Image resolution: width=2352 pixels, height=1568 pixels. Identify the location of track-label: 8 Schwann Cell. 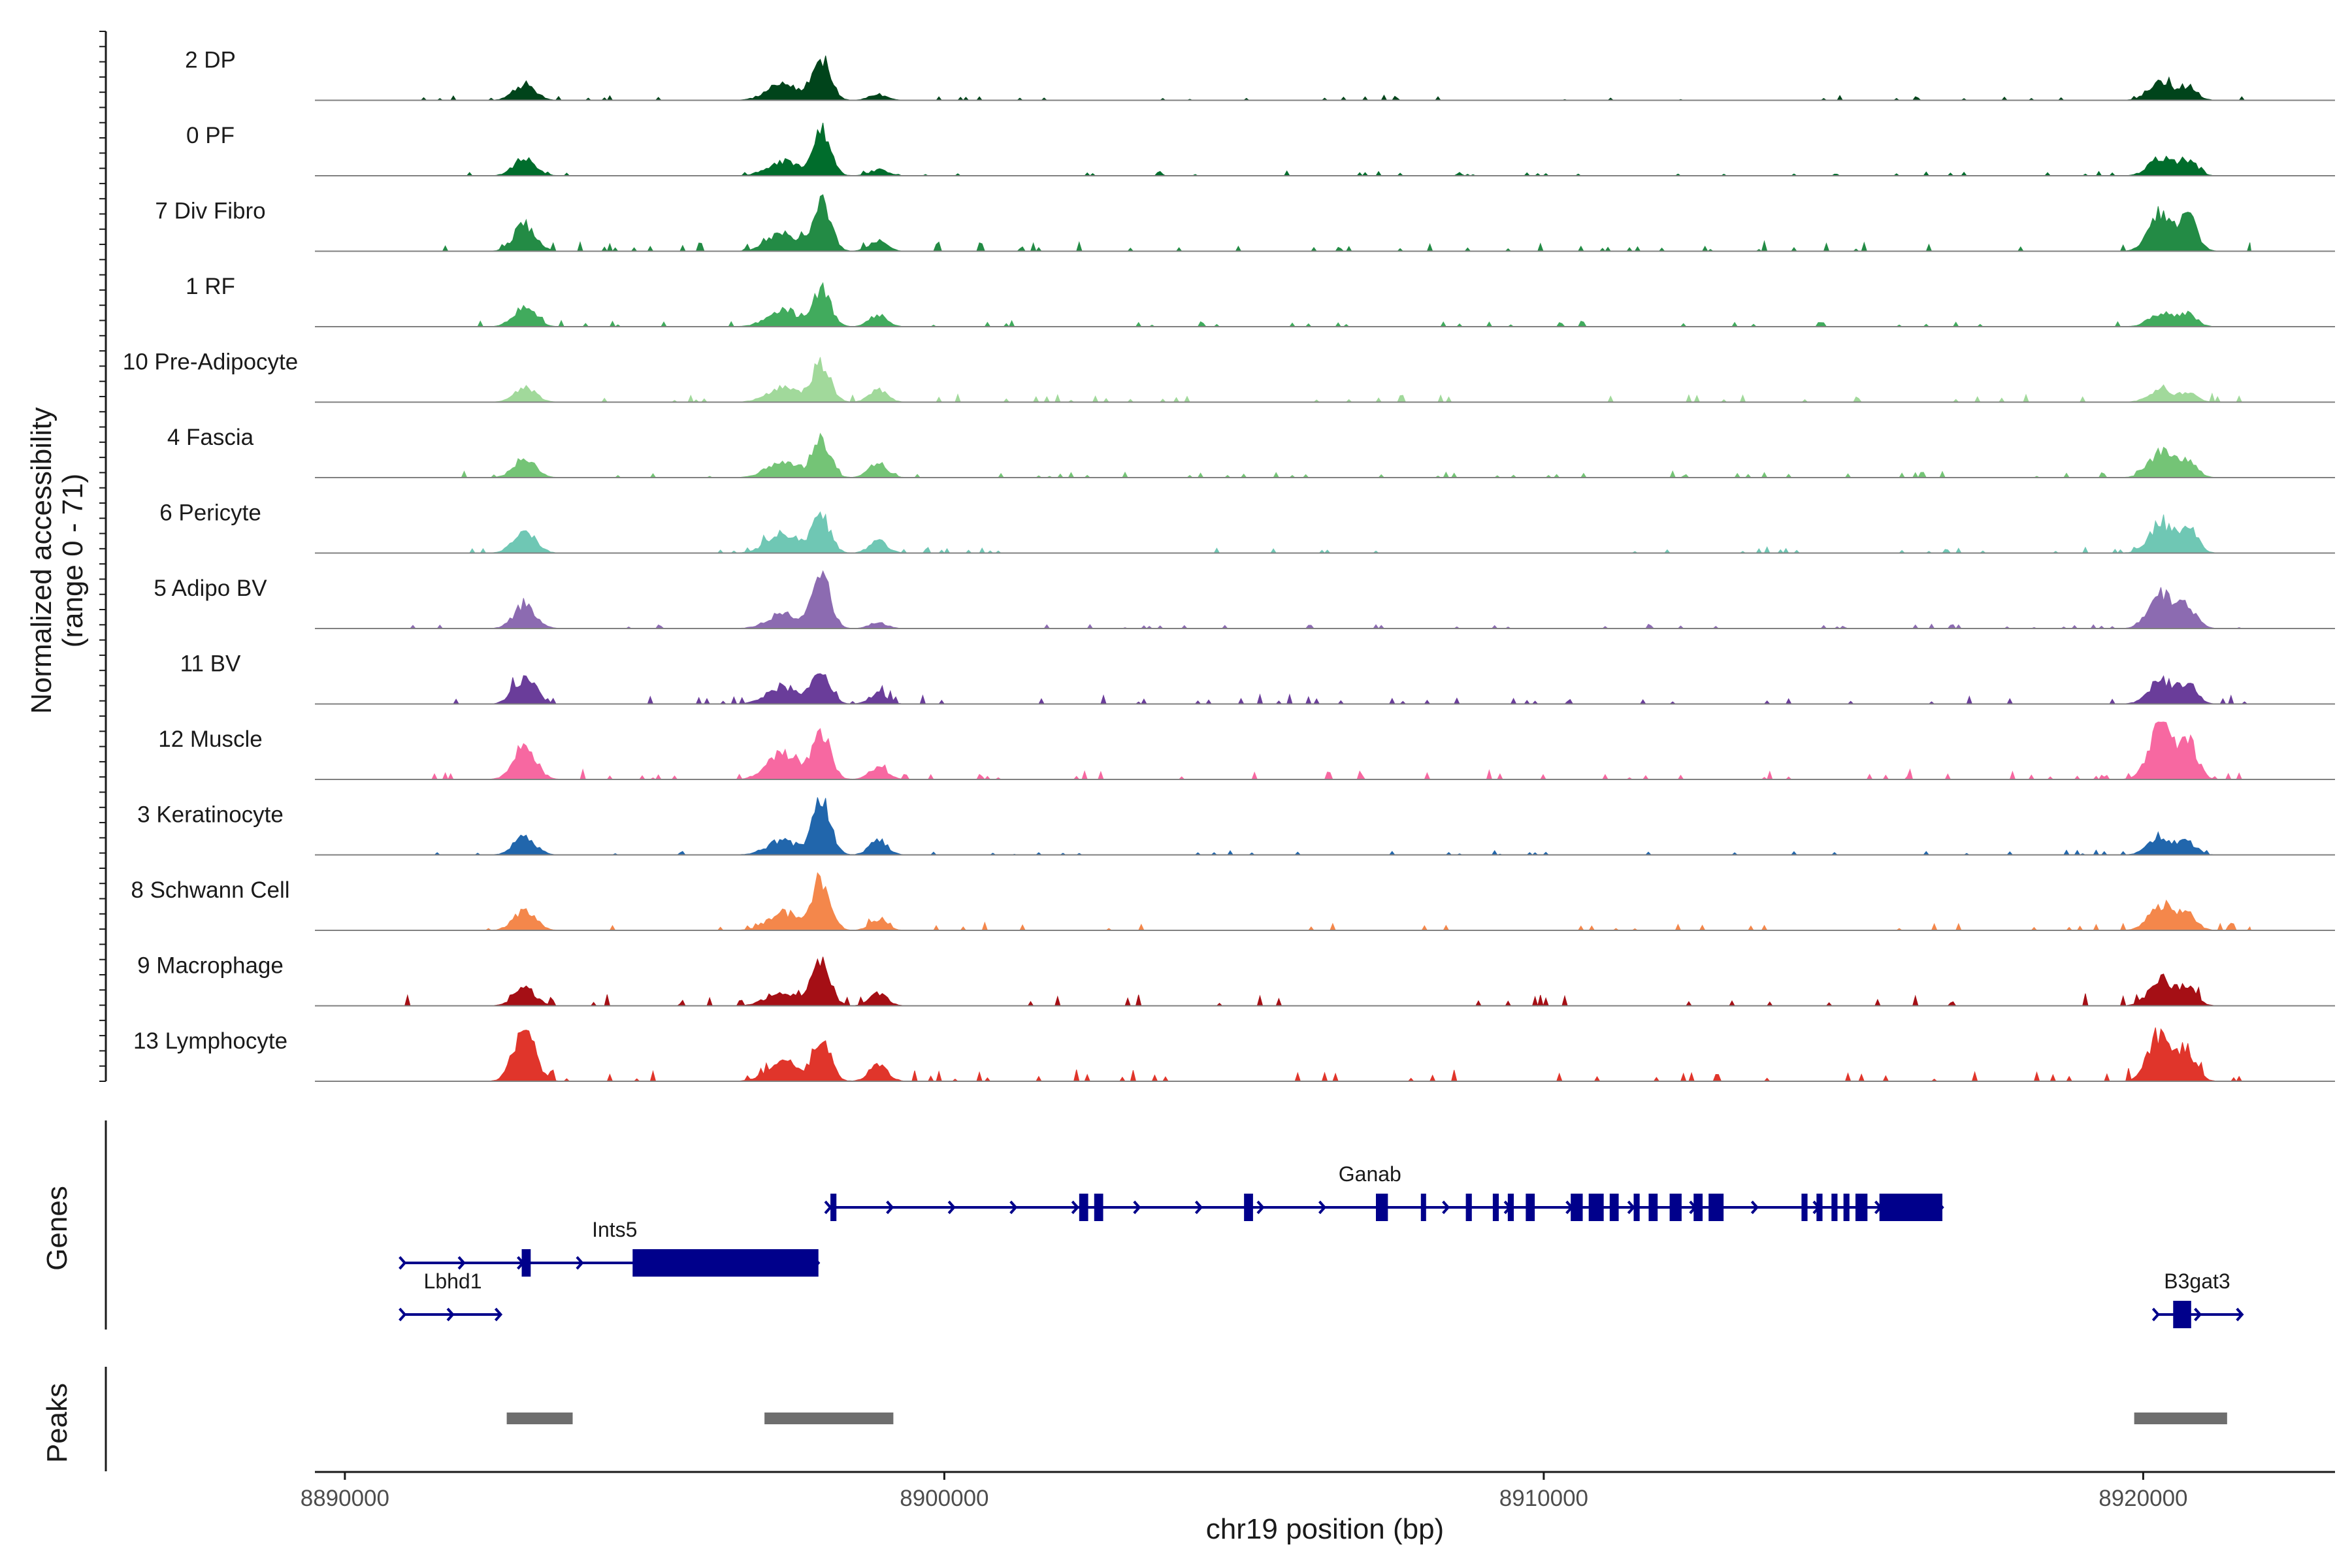
(210, 890).